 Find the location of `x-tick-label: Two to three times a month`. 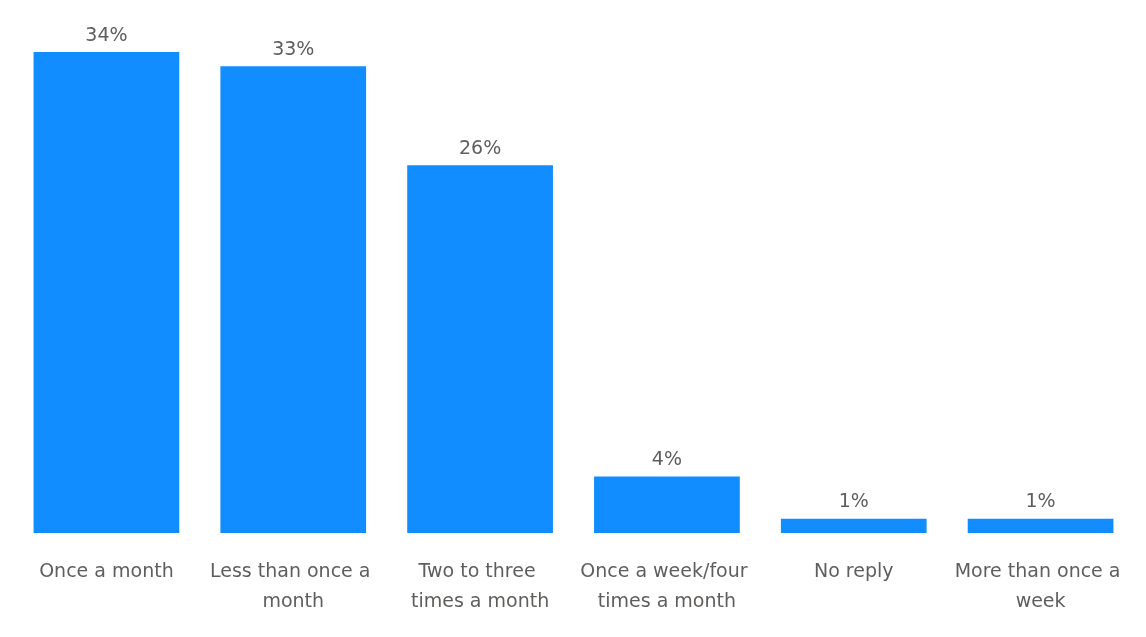

x-tick-label: Two to three times a month is located at coordinates (480, 585).